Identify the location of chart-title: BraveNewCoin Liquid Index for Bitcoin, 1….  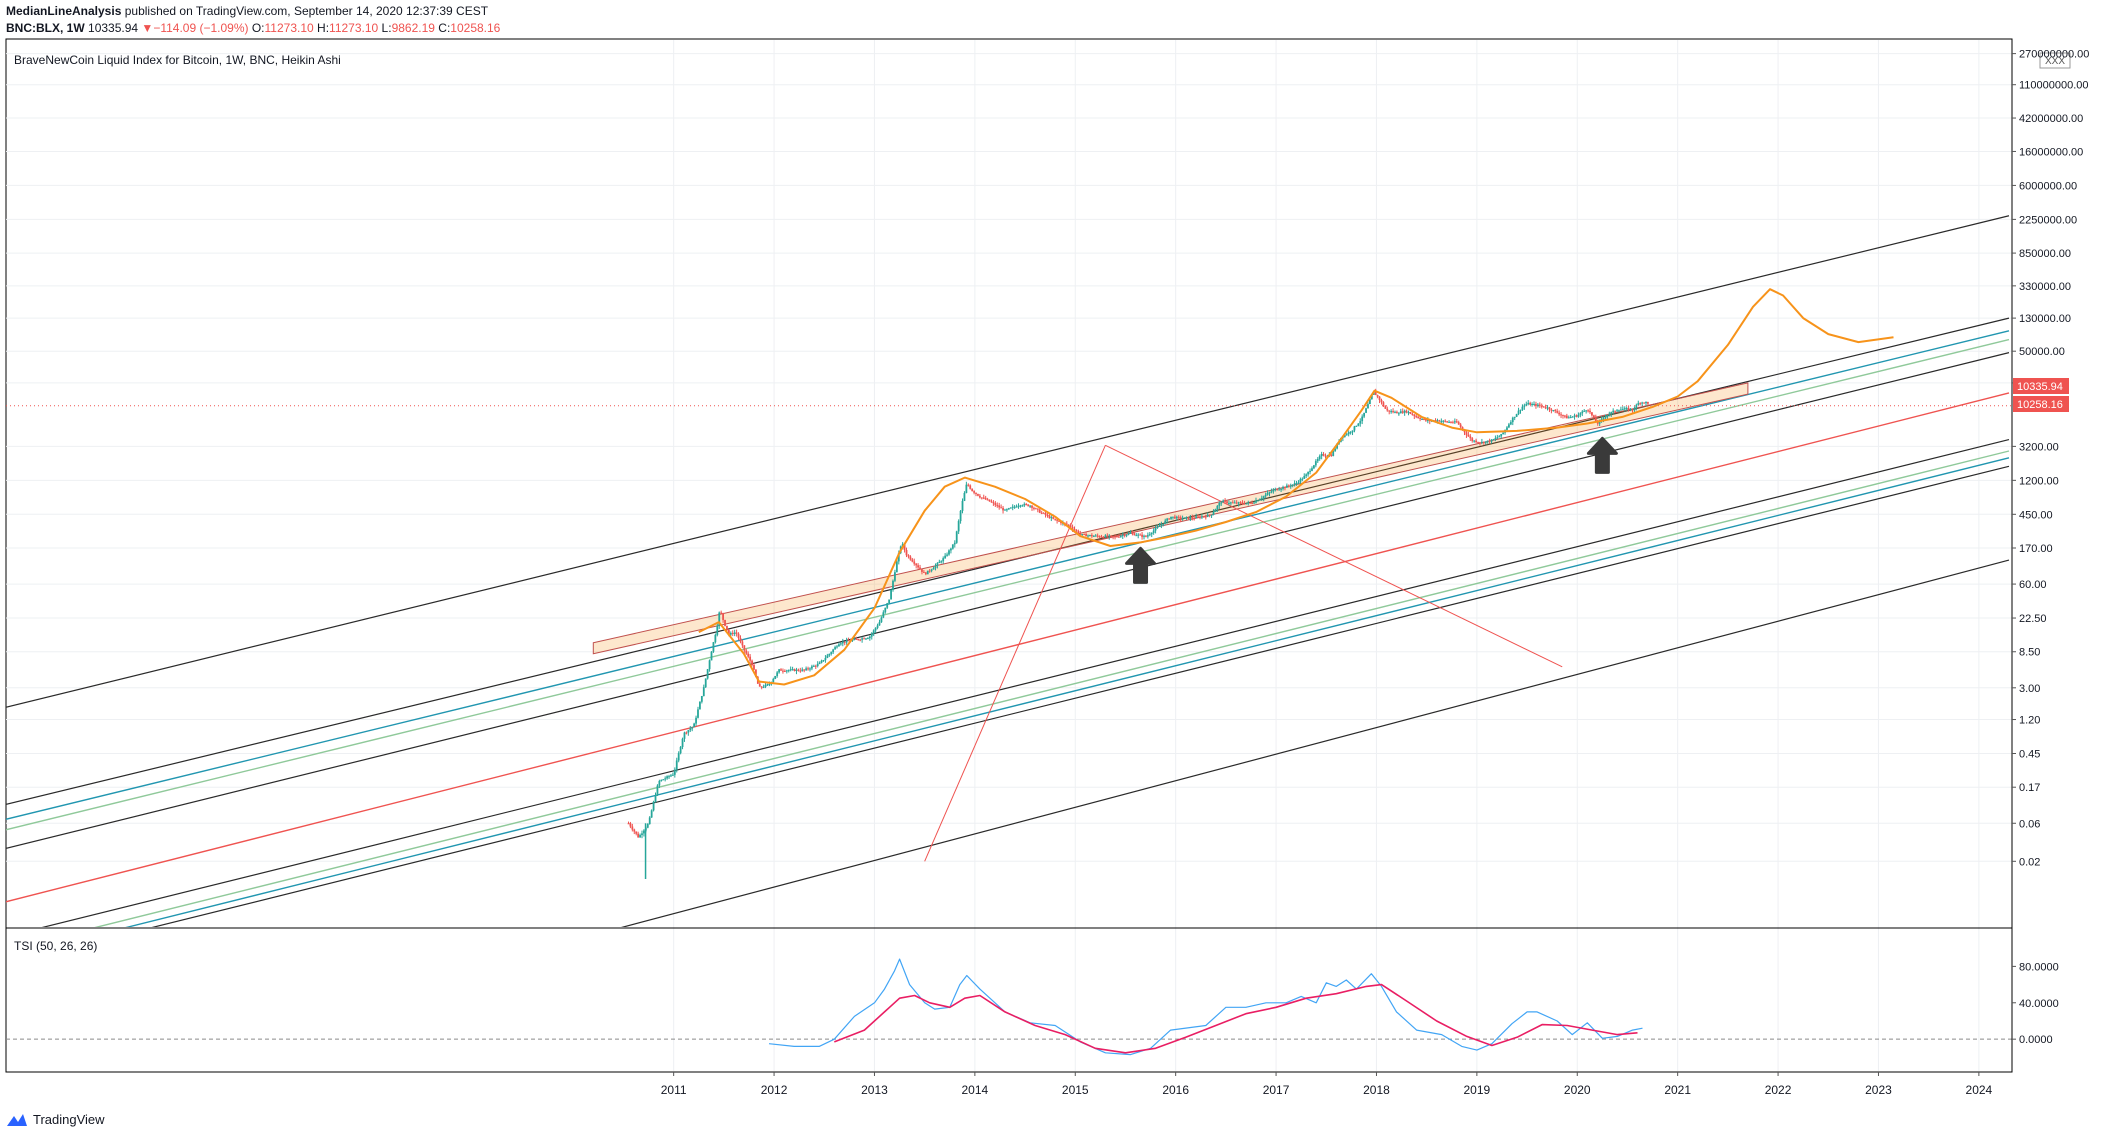
(177, 60).